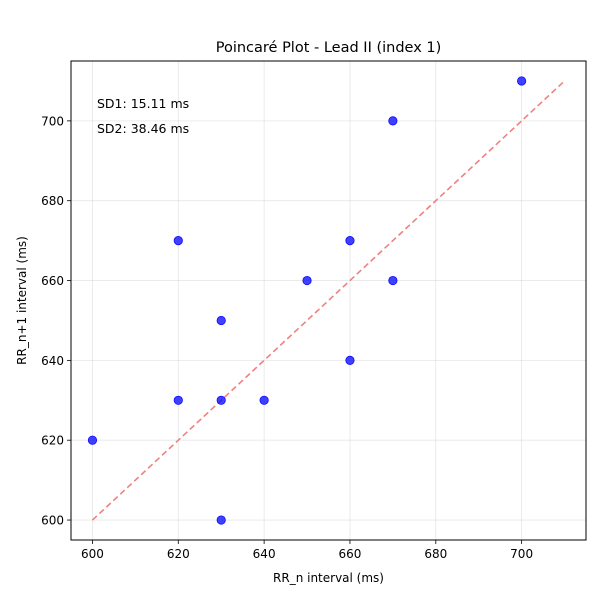 This screenshot has width=600, height=600. What do you see at coordinates (22, 300) in the screenshot?
I see `y-axis-label: RR_n+1 interval (ms)` at bounding box center [22, 300].